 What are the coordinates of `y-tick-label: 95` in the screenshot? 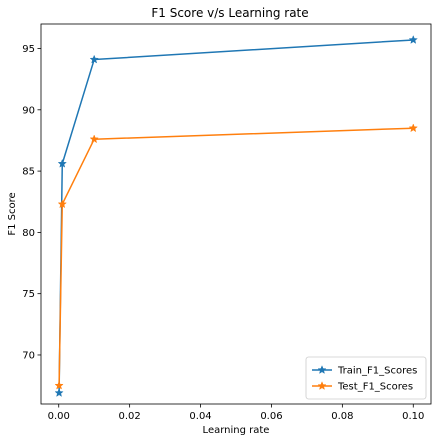 It's located at (28, 49).